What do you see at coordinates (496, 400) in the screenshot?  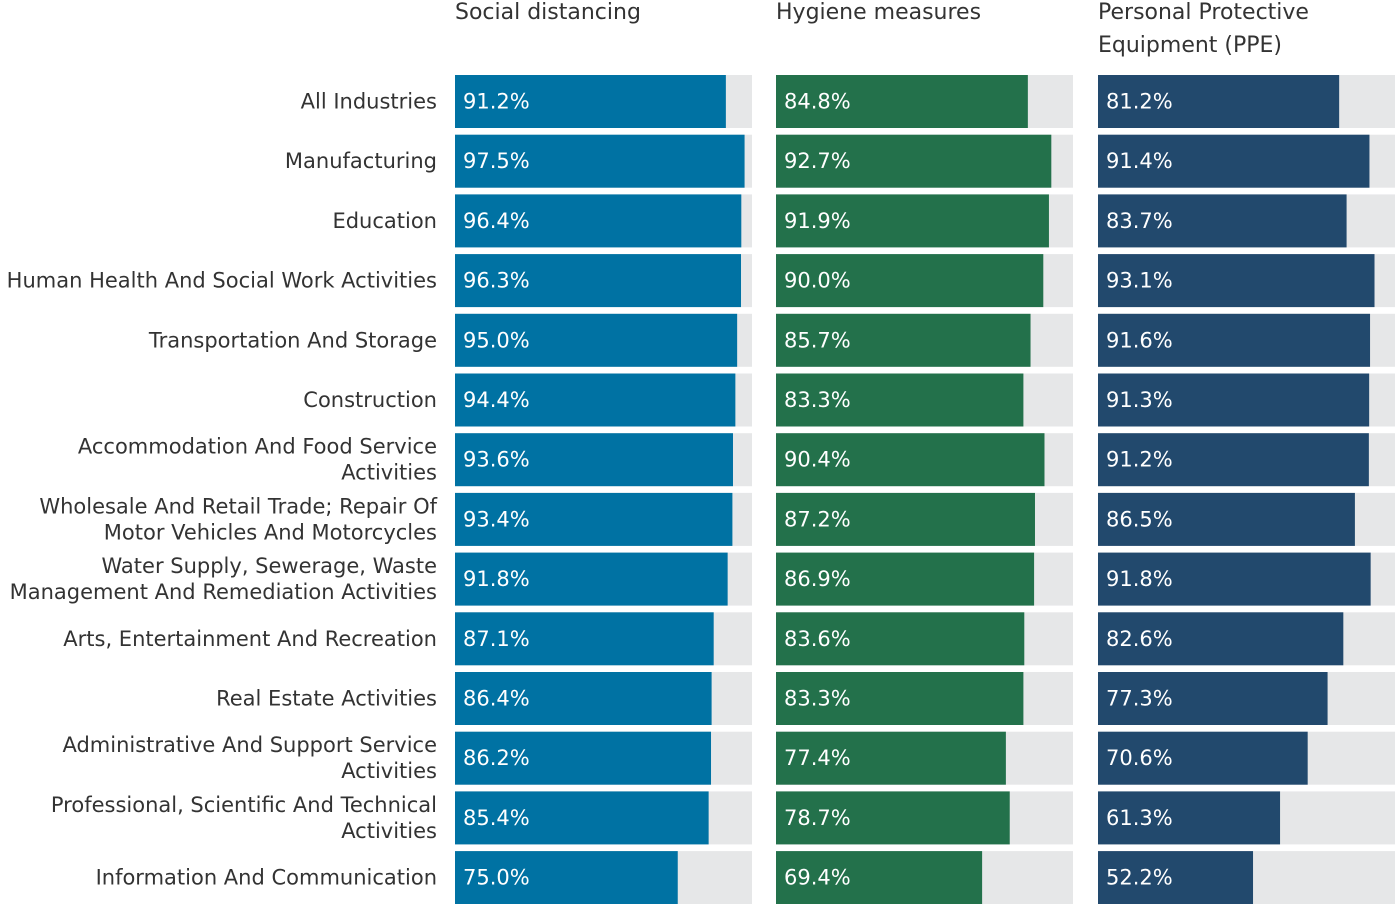 I see `value-label: 94.4%` at bounding box center [496, 400].